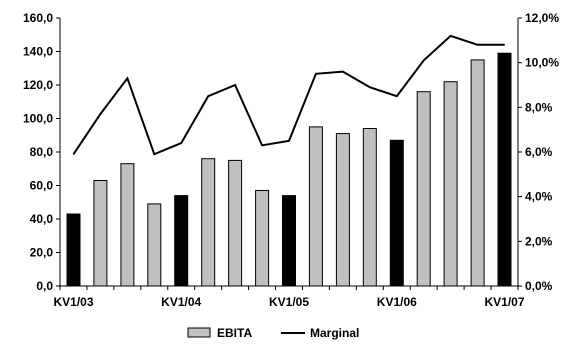 The image size is (582, 350). Describe the element at coordinates (181, 302) in the screenshot. I see `x-tick-label: KV1/04` at that location.